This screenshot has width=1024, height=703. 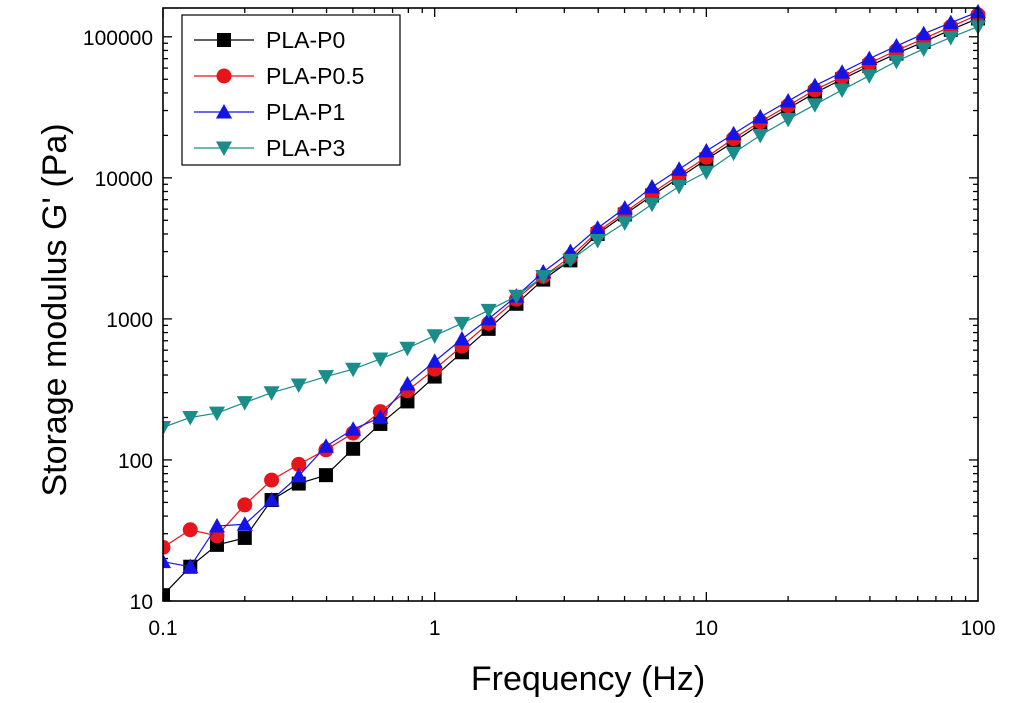 I want to click on x-tick-label: 100, so click(x=977, y=628).